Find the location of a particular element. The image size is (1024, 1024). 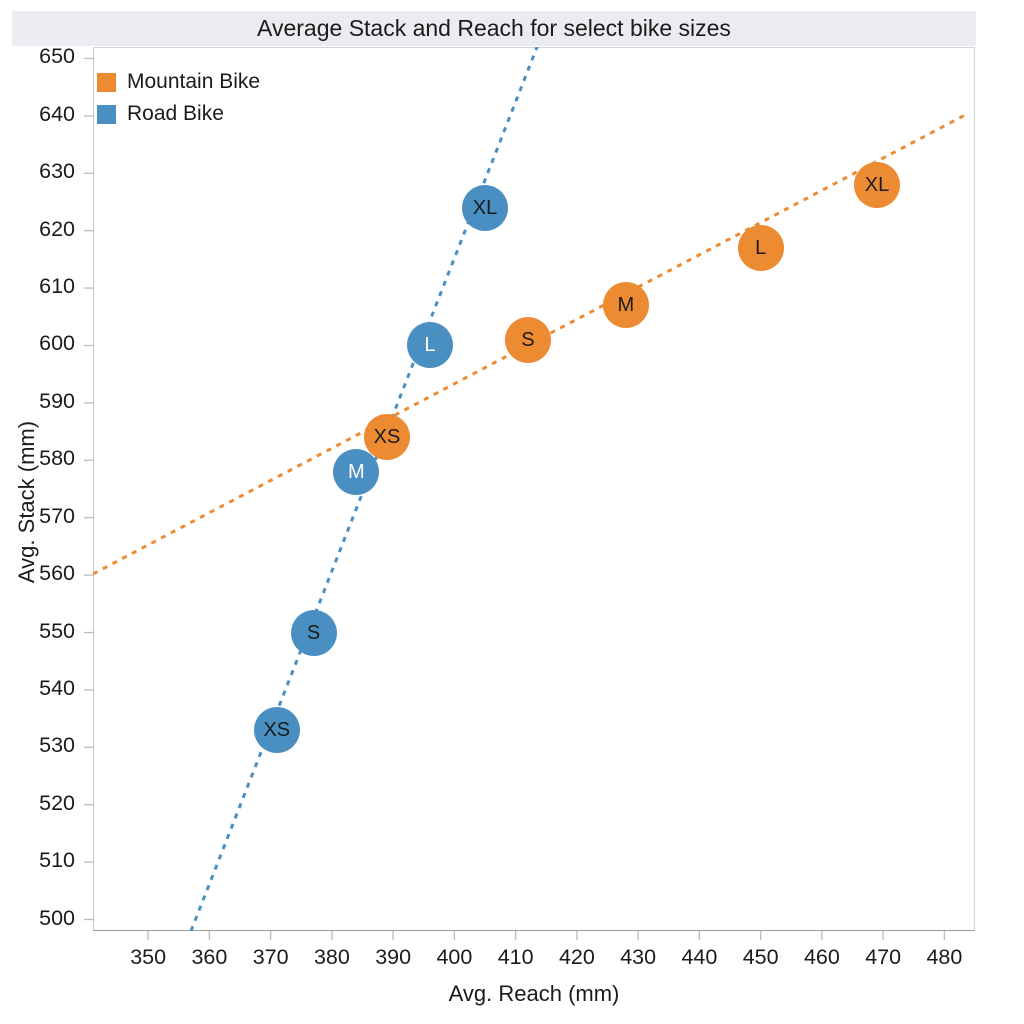

y-axis-tick-label: 620 is located at coordinates (57, 228).